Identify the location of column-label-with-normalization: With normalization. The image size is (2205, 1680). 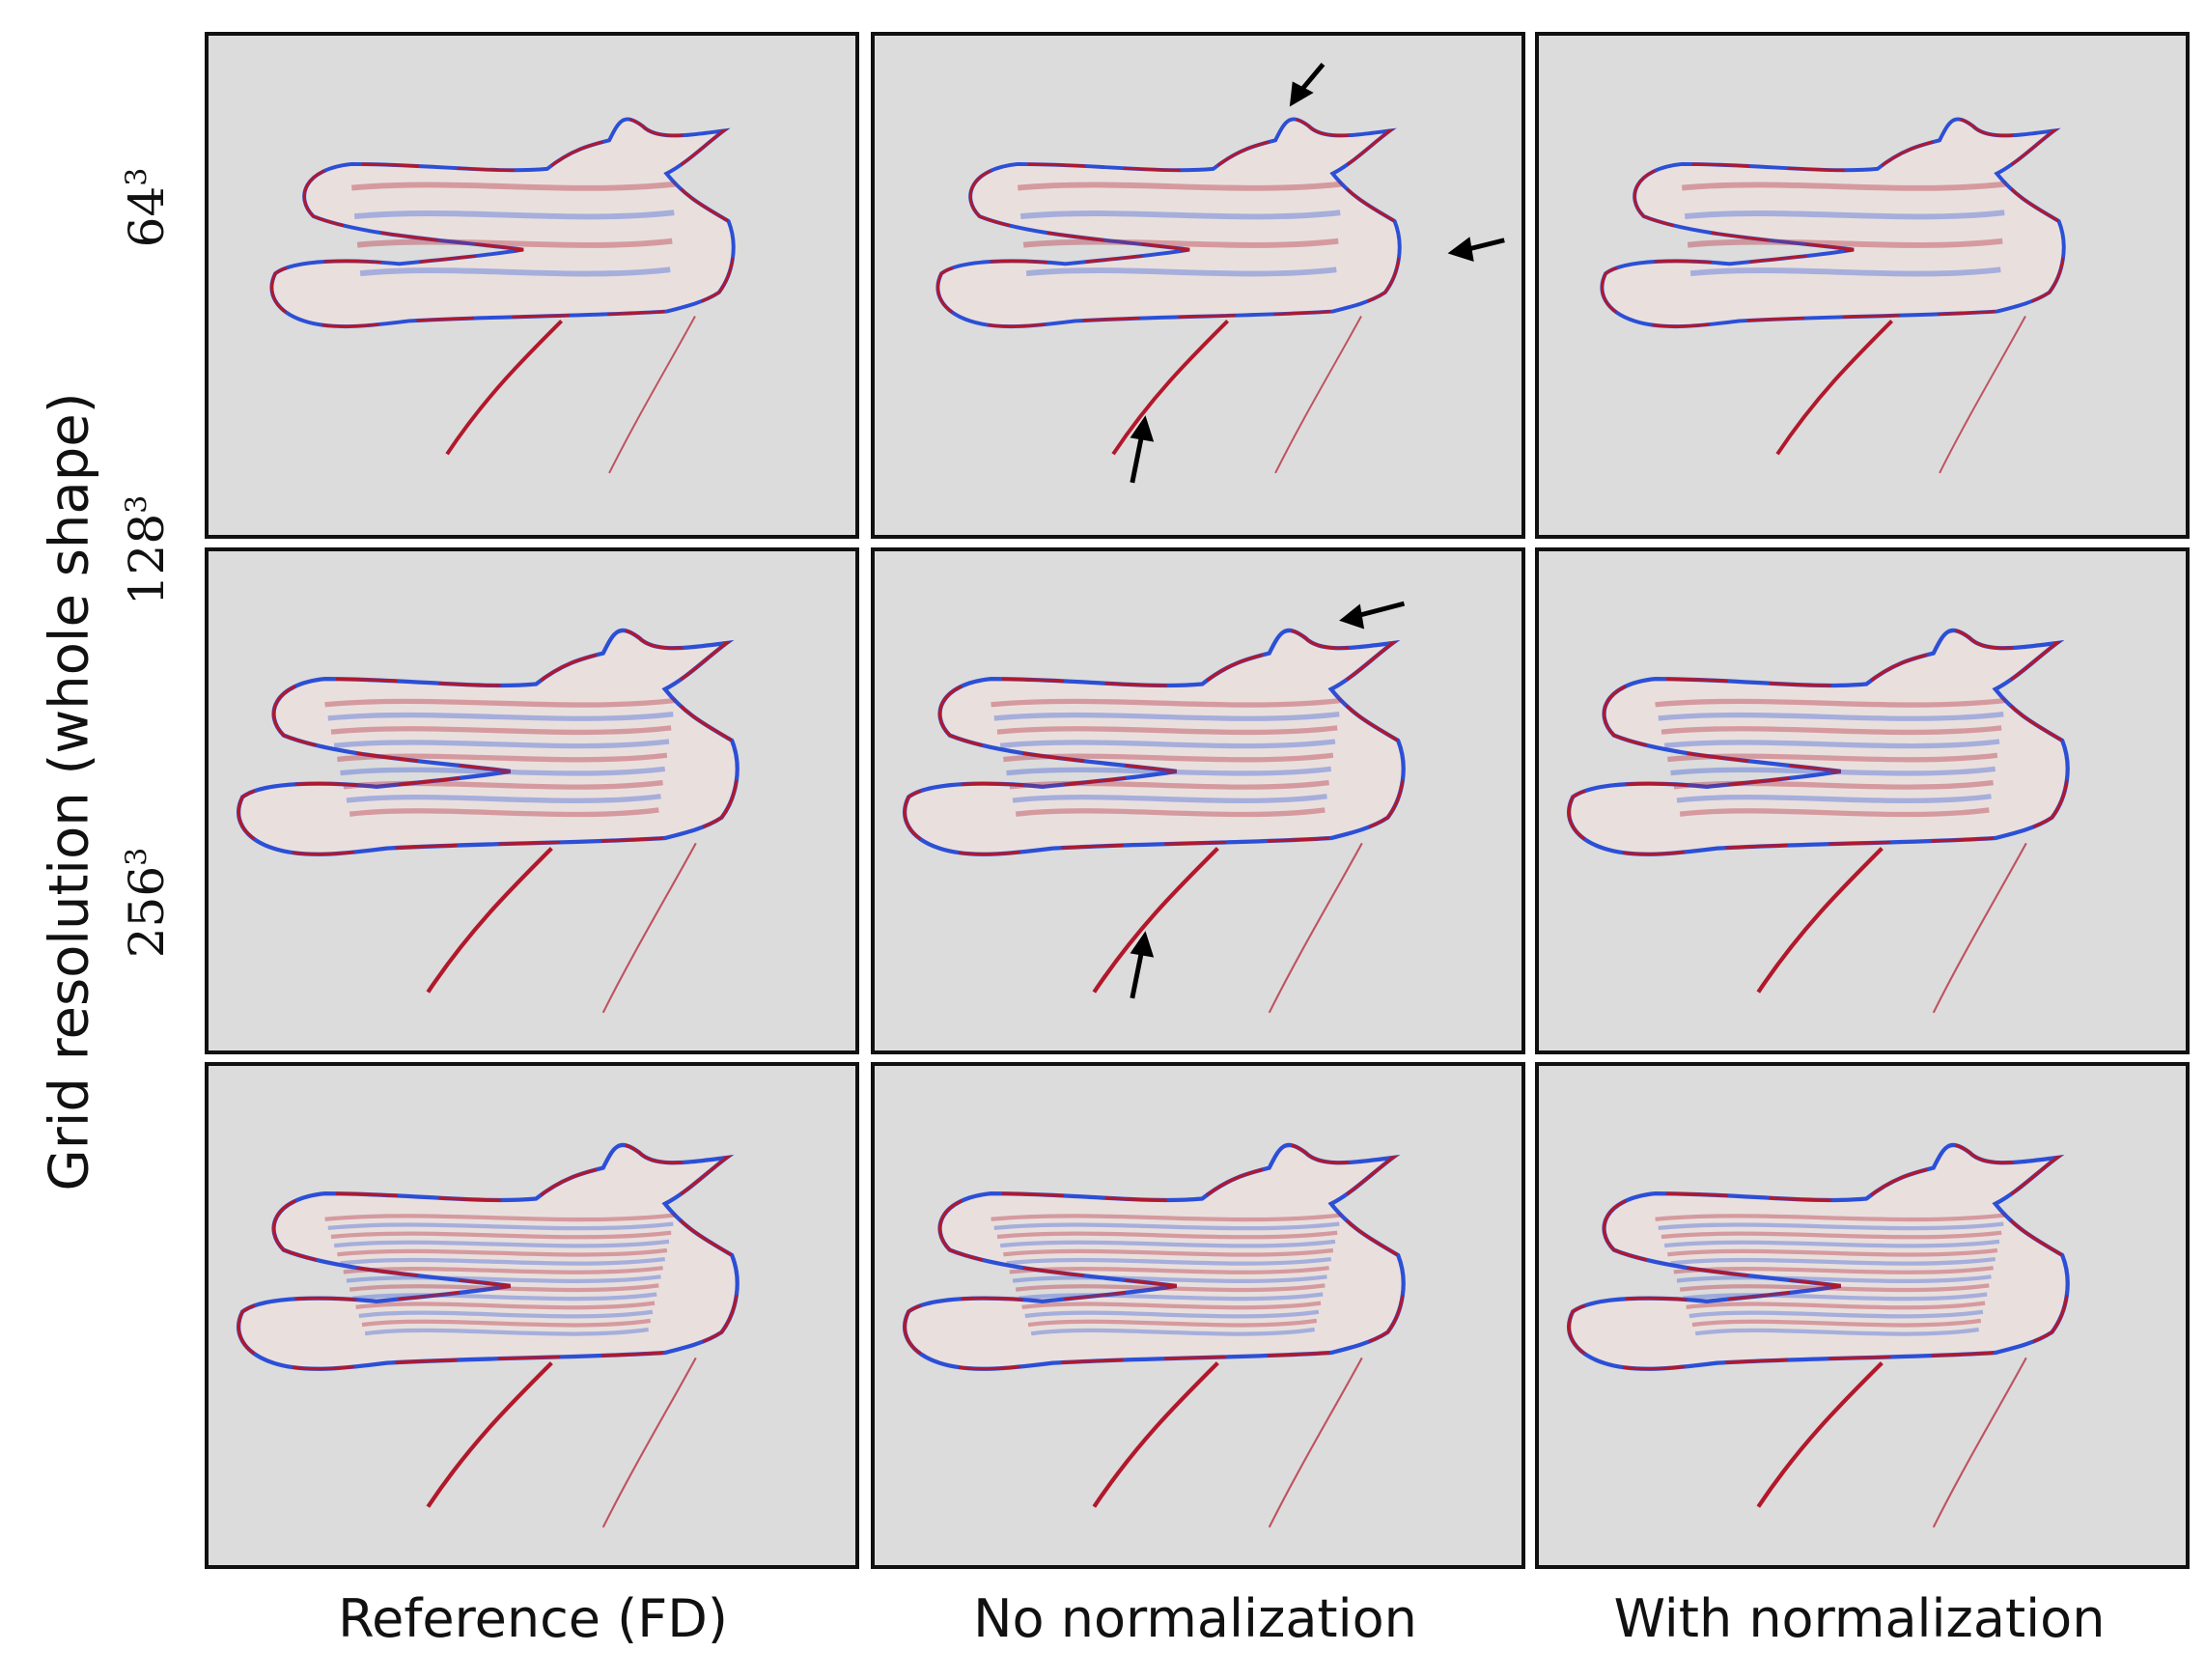
(1859, 1619).